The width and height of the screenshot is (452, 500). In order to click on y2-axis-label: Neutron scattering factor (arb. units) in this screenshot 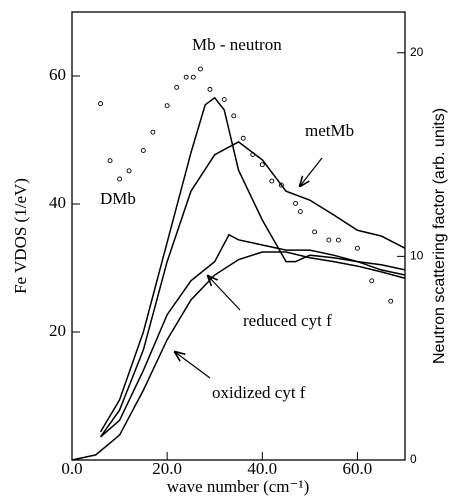, I will do `click(439, 236)`.